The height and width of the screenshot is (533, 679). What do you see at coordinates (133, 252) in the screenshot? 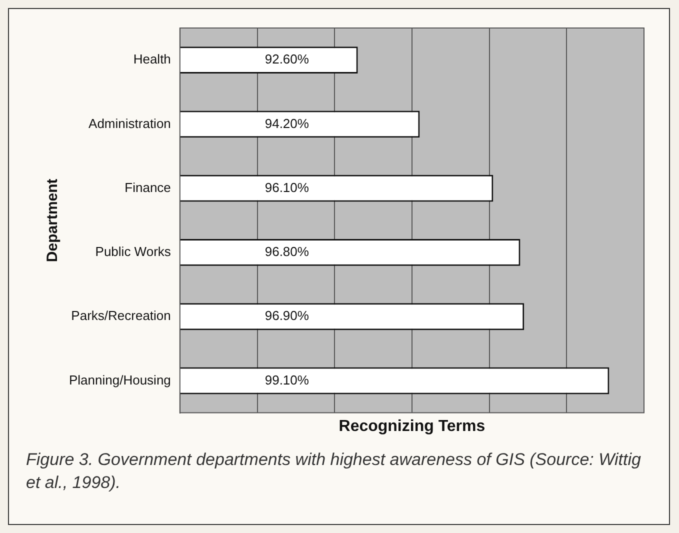
I see `y-tick-label: Public Works` at bounding box center [133, 252].